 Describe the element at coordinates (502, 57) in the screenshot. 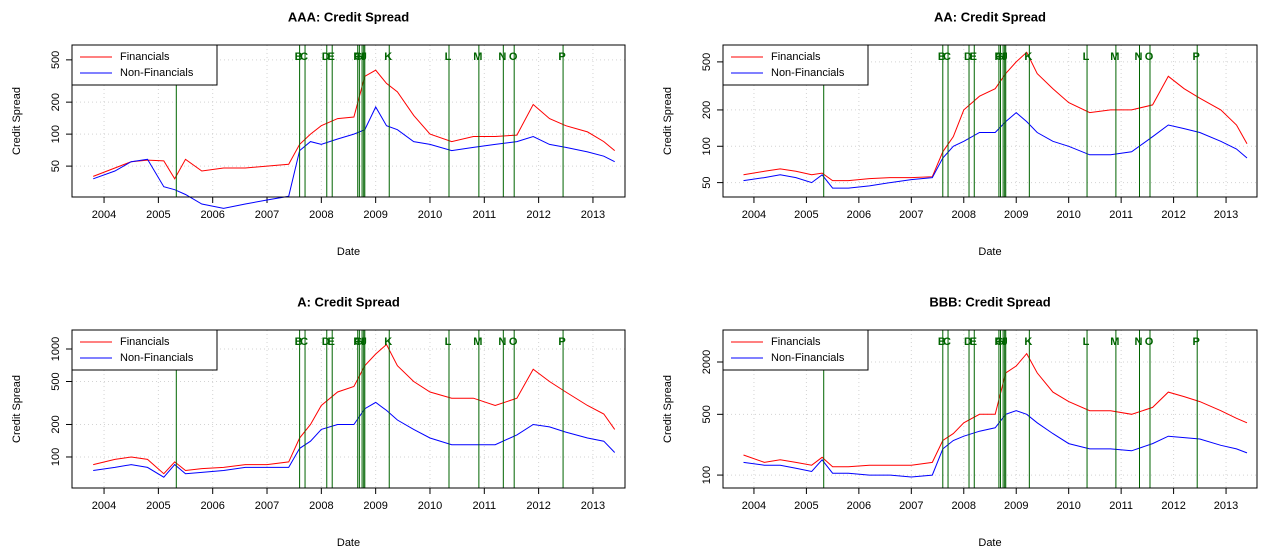

I see `event-label: N` at that location.